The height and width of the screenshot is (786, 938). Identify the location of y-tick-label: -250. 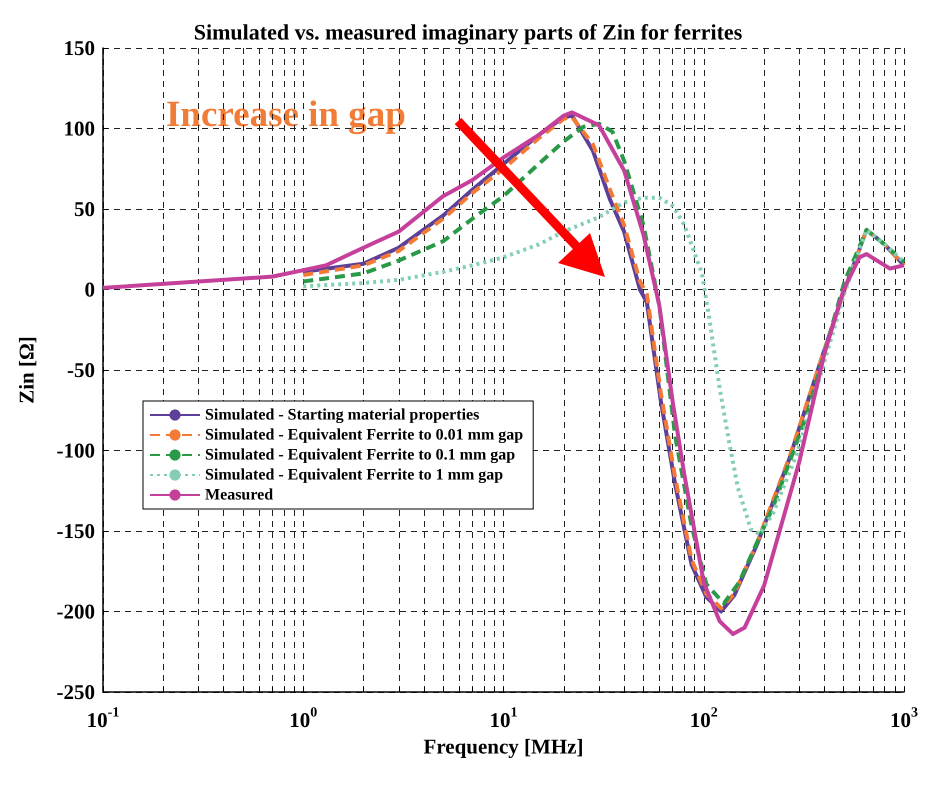
(75, 692).